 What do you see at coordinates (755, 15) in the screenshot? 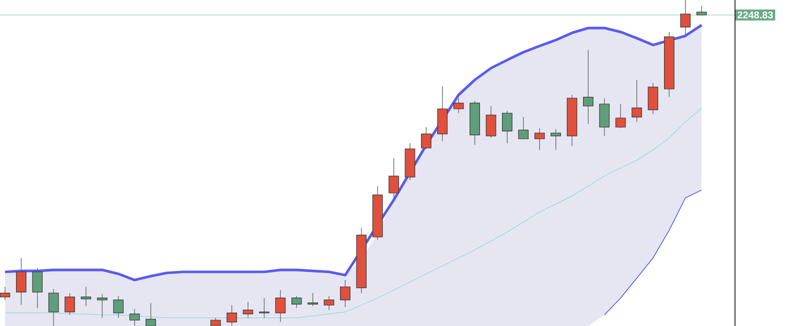
I see `text: 2248.83` at bounding box center [755, 15].